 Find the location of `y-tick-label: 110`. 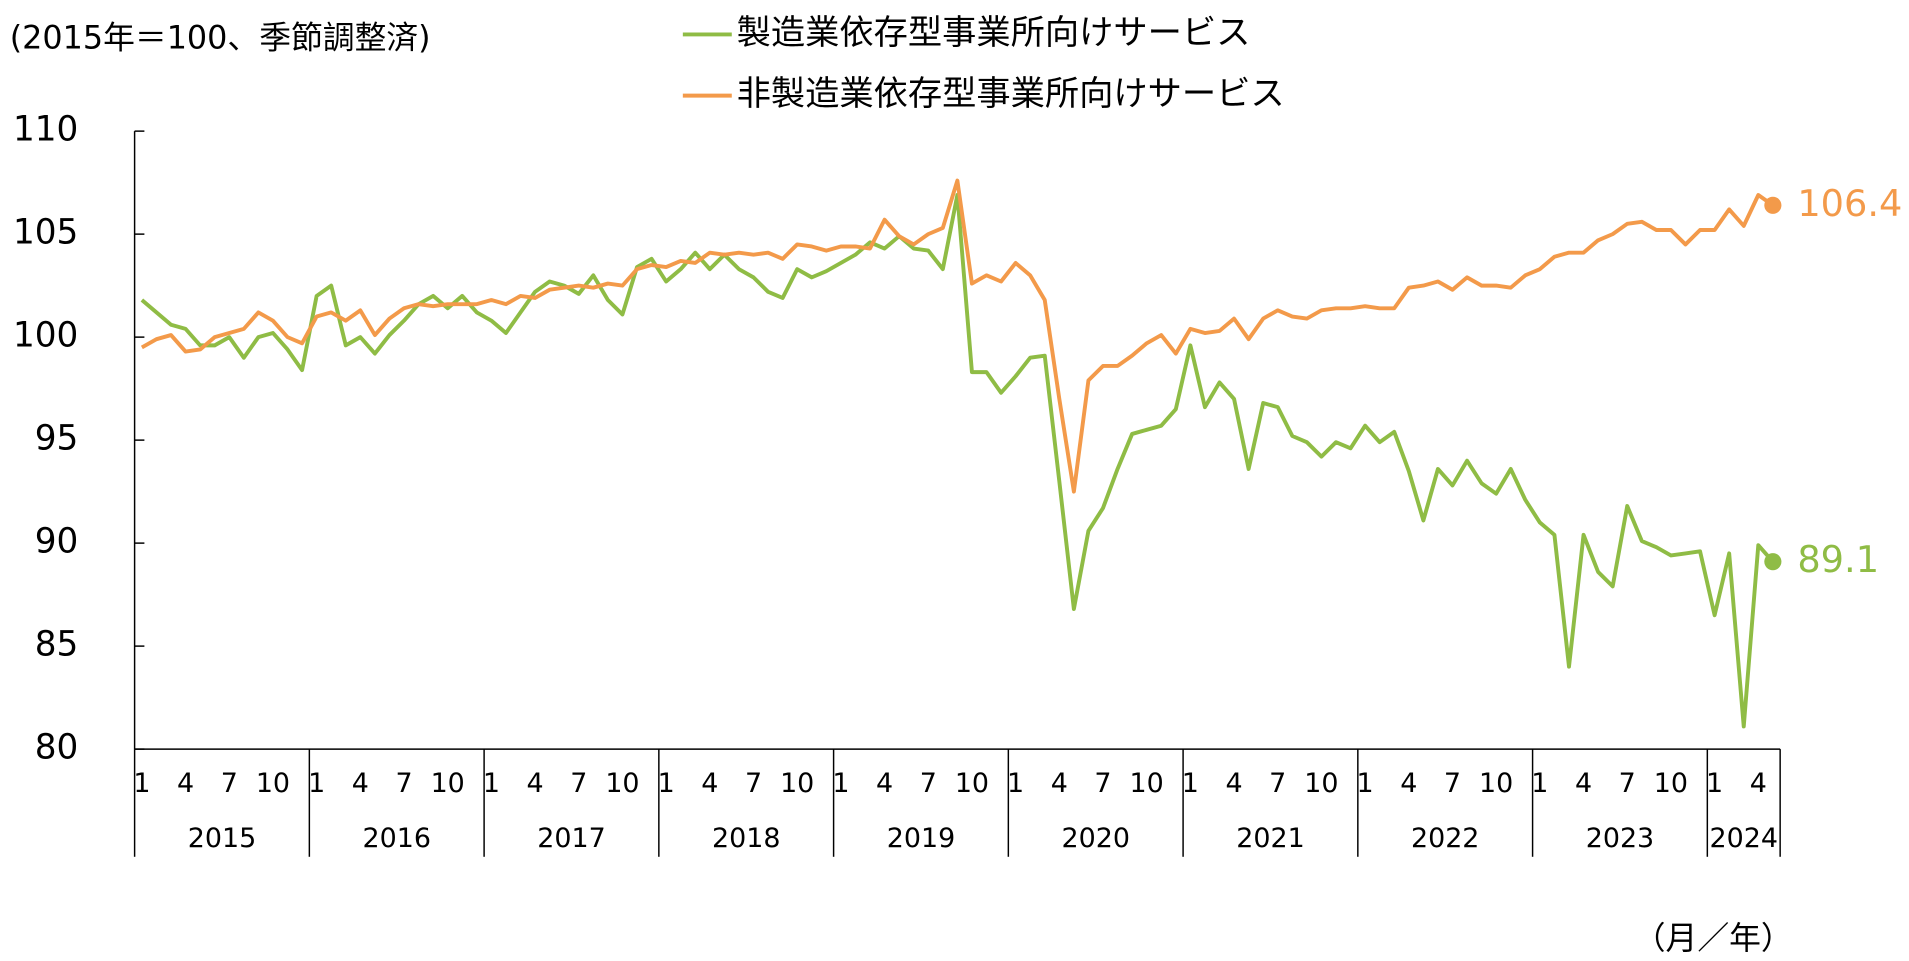

y-tick-label: 110 is located at coordinates (45, 130).